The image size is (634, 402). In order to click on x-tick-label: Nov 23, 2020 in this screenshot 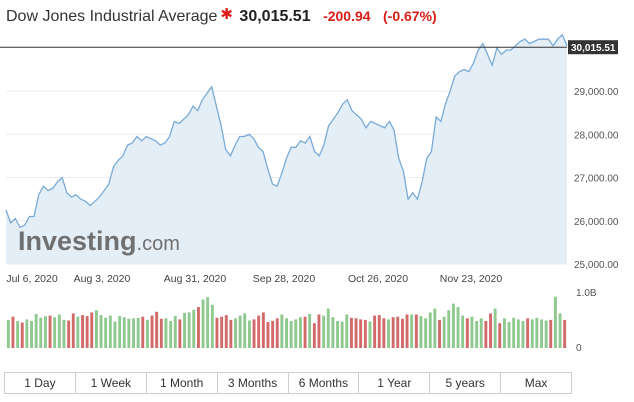, I will do `click(471, 279)`.